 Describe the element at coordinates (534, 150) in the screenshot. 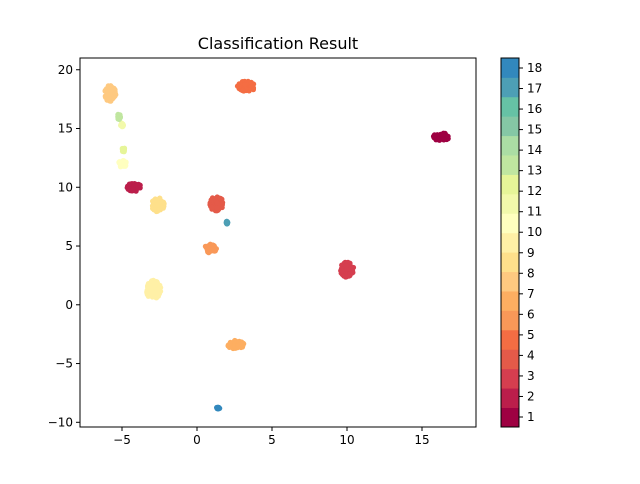

I see `colorbar-tick-label: 14` at that location.